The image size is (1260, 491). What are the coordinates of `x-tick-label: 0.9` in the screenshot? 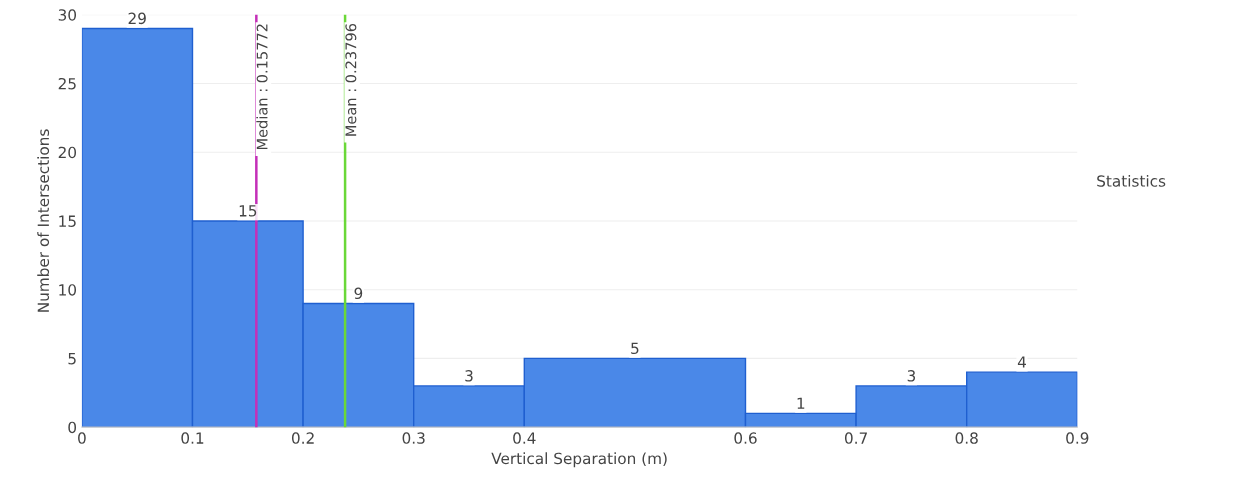 It's located at (1077, 438).